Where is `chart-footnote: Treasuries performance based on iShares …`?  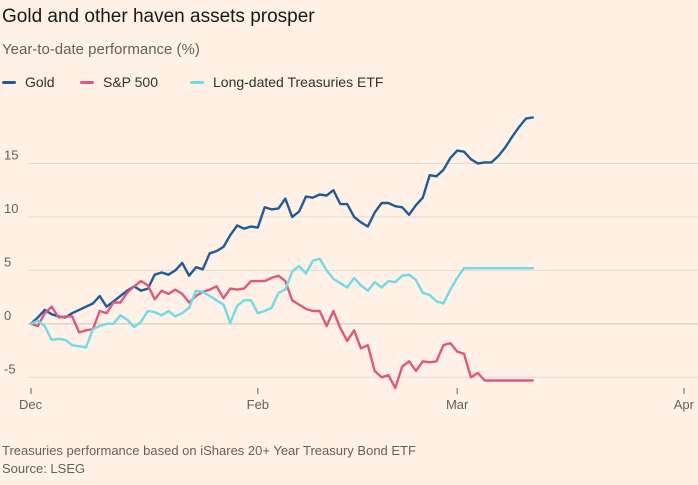
chart-footnote: Treasuries performance based on iShares … is located at coordinates (209, 450).